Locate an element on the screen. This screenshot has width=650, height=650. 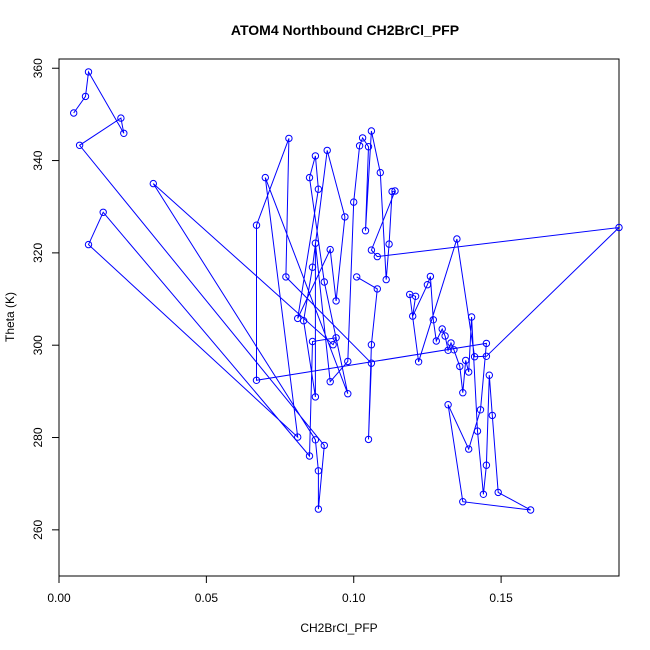
x-axis-label: CH2BrCl_PFP is located at coordinates (338, 628).